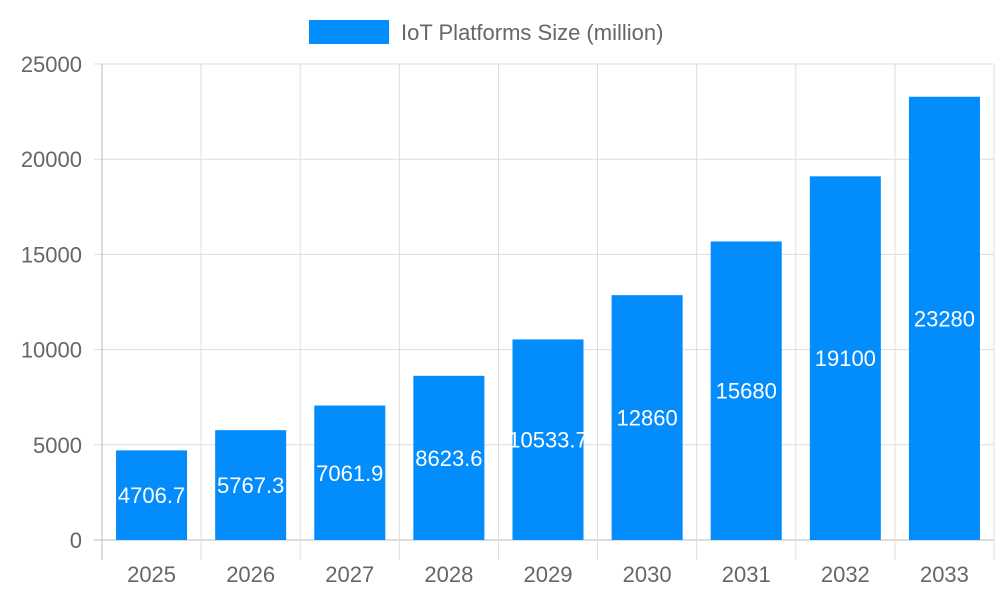  I want to click on data-label: 5767.3, so click(250, 485).